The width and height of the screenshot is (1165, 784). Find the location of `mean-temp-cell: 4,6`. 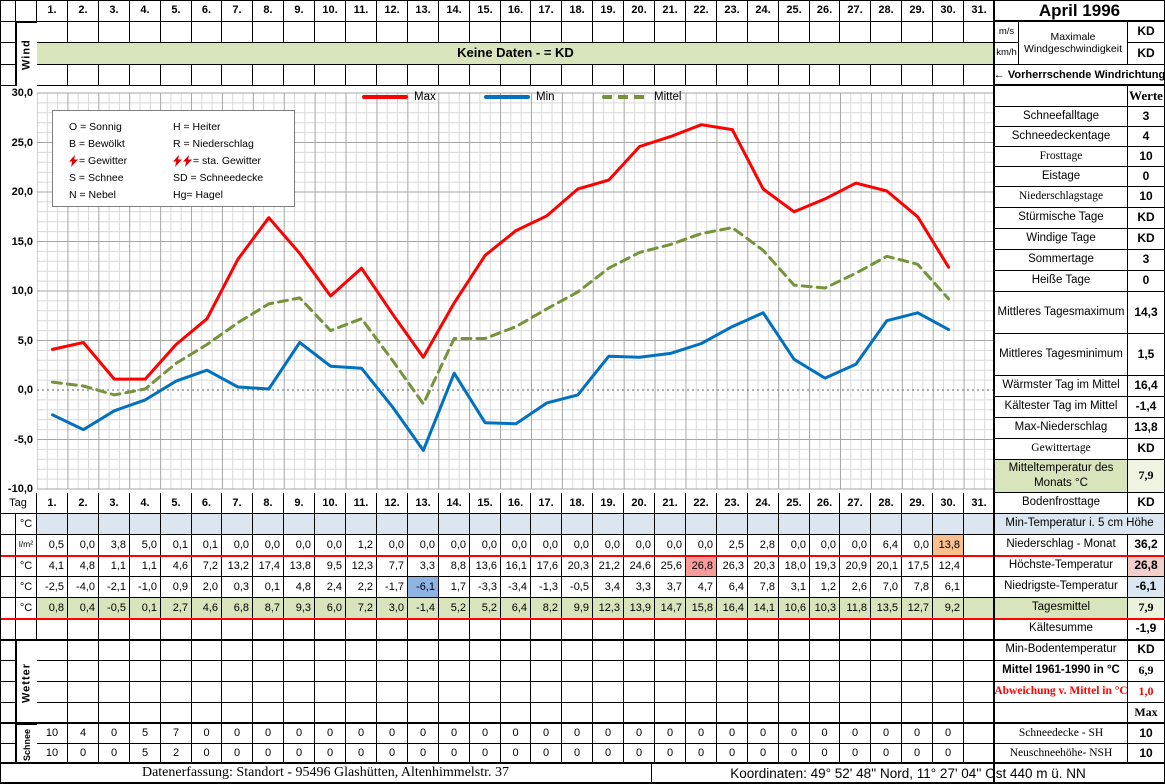

mean-temp-cell: 4,6 is located at coordinates (207, 608).